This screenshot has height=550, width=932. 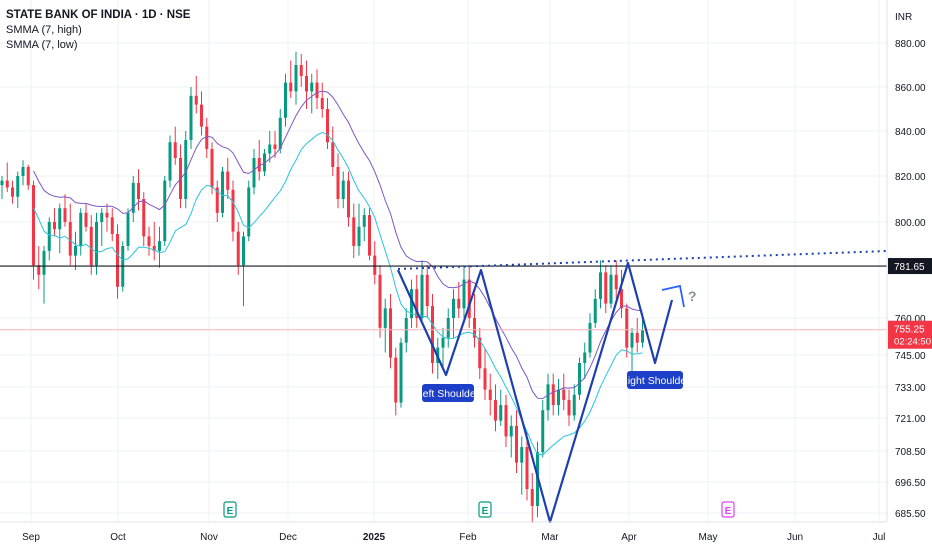 What do you see at coordinates (230, 509) in the screenshot?
I see `earnings-marker-0: E` at bounding box center [230, 509].